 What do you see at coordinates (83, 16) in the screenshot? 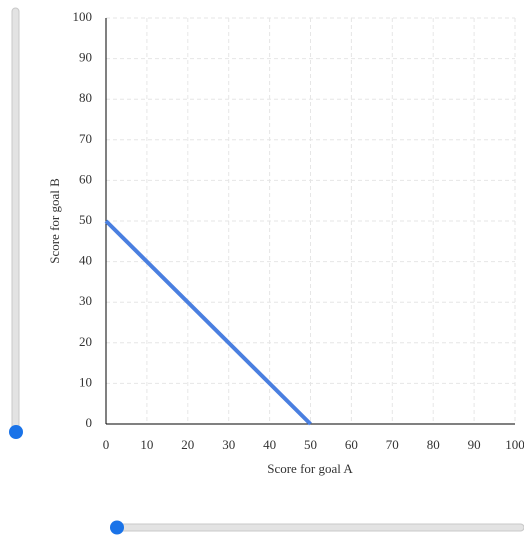
I see `y-tick-label: 100` at bounding box center [83, 16].